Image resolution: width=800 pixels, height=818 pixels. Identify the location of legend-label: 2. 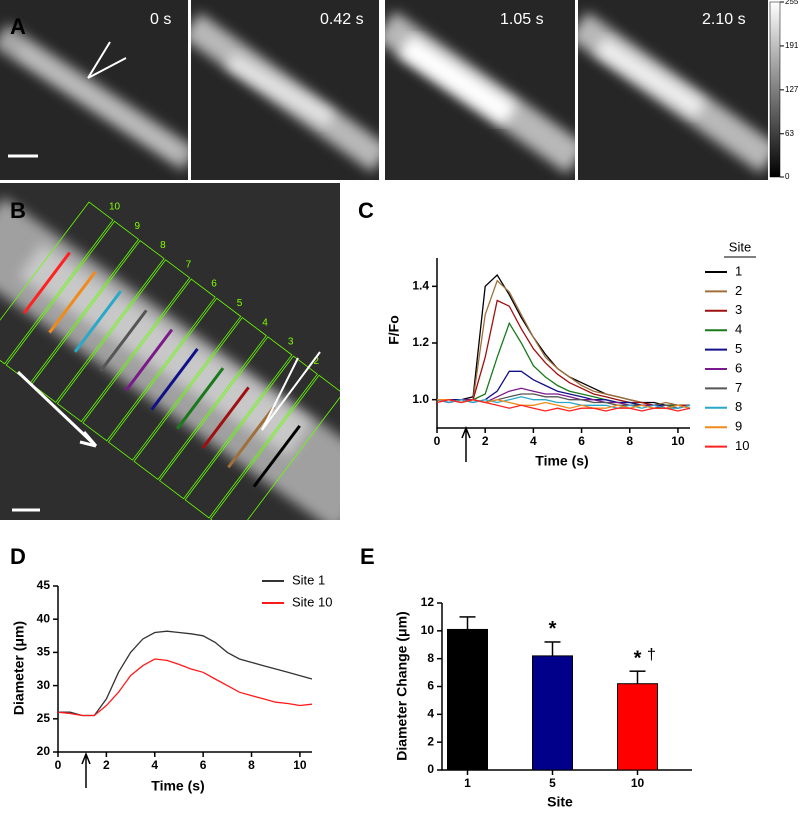
(738, 290).